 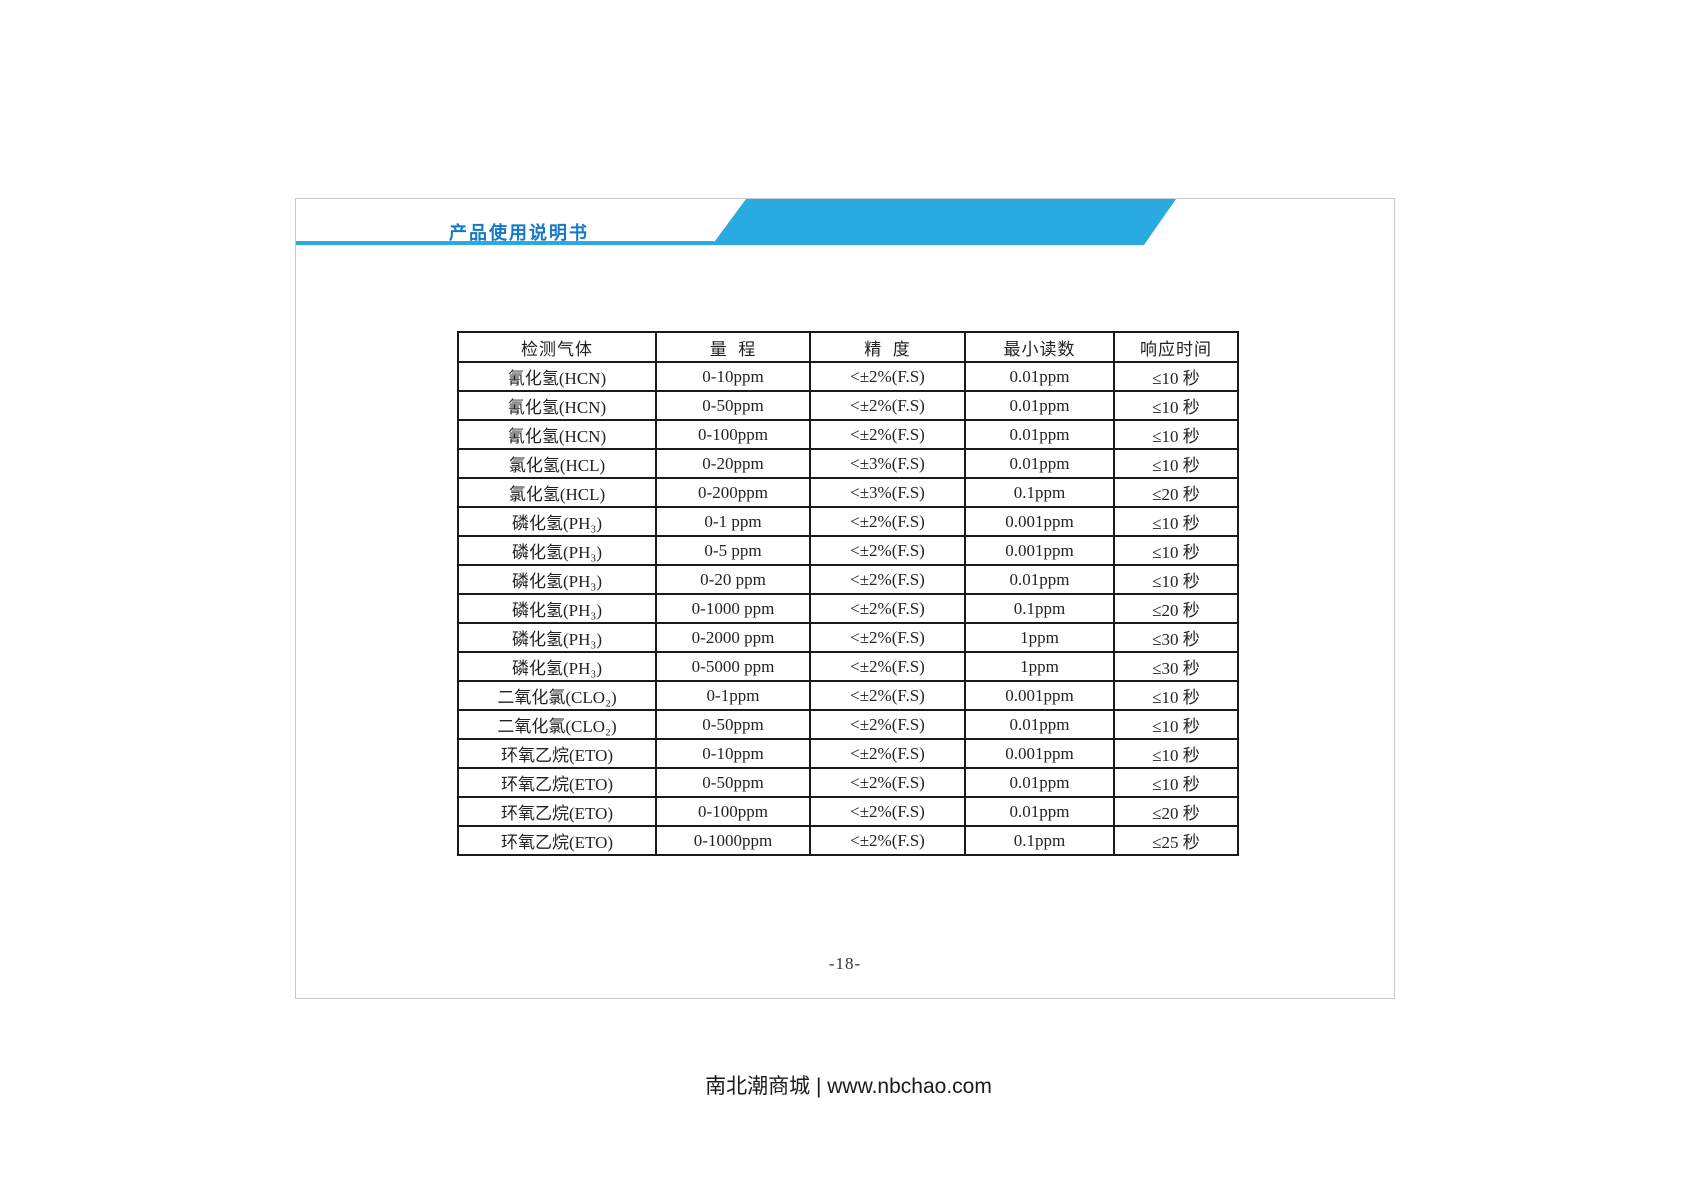 What do you see at coordinates (848, 579) in the screenshot?
I see `table-row: 磷化氢(PH₃) 0-20 ppm <±2%(F.S) 0.01ppm ≤10 秒` at bounding box center [848, 579].